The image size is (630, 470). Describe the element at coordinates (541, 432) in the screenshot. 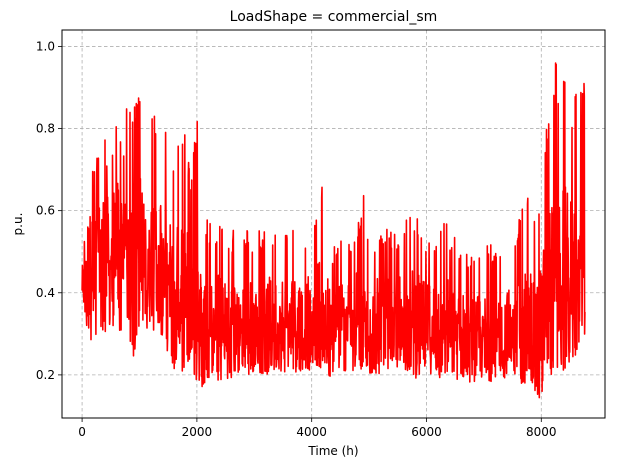

I see `x-tick-label: 8000` at that location.